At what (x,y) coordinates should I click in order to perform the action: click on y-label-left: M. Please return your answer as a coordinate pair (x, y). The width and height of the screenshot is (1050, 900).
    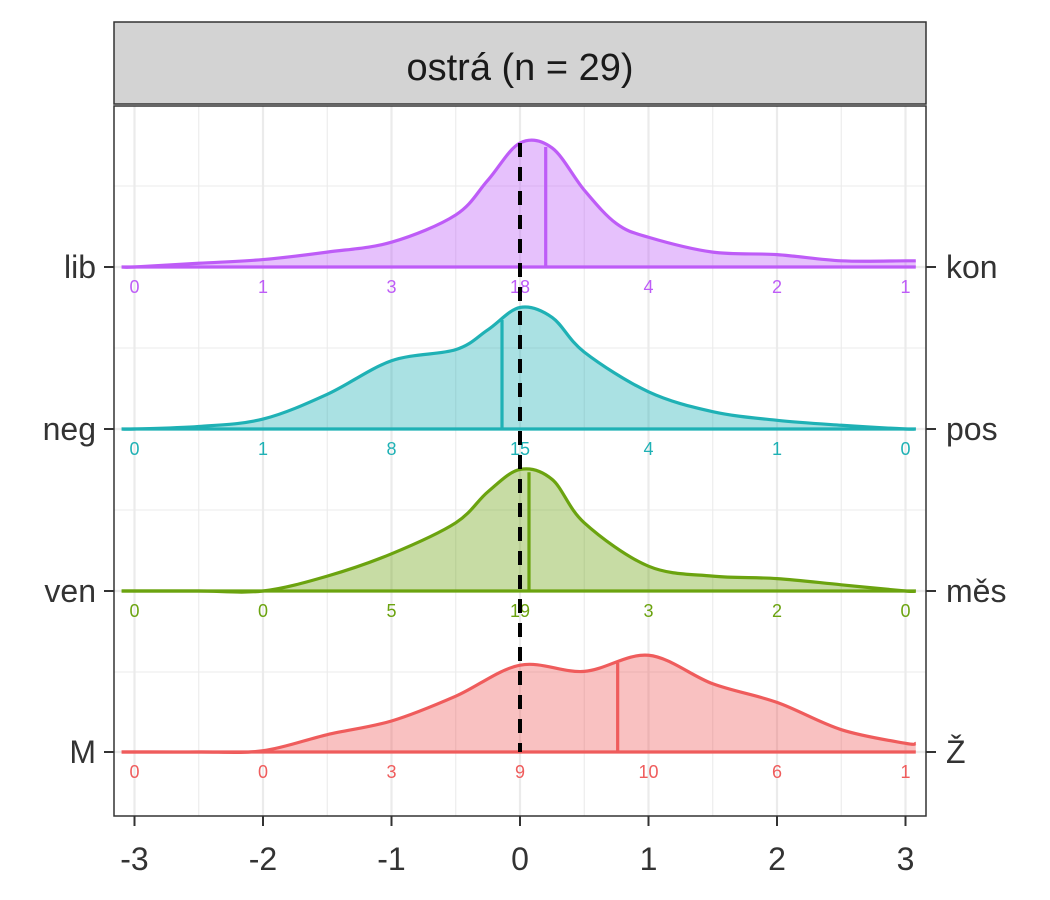
    Looking at the image, I should click on (82, 752).